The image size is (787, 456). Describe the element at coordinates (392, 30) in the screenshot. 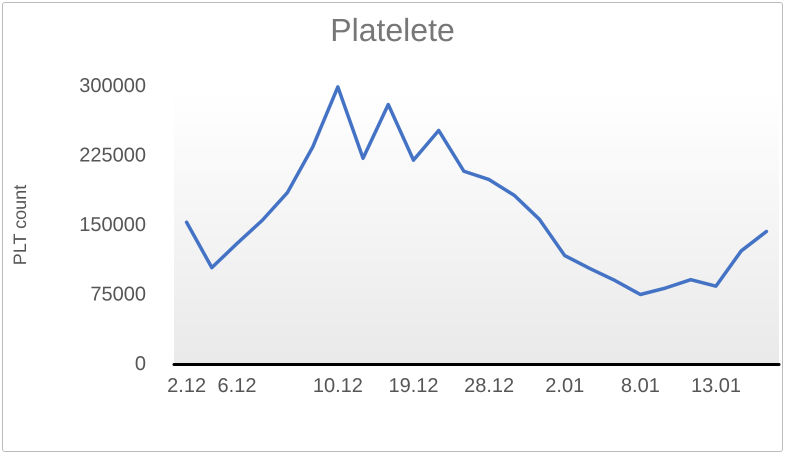

I see `chart-title: Platelete` at that location.